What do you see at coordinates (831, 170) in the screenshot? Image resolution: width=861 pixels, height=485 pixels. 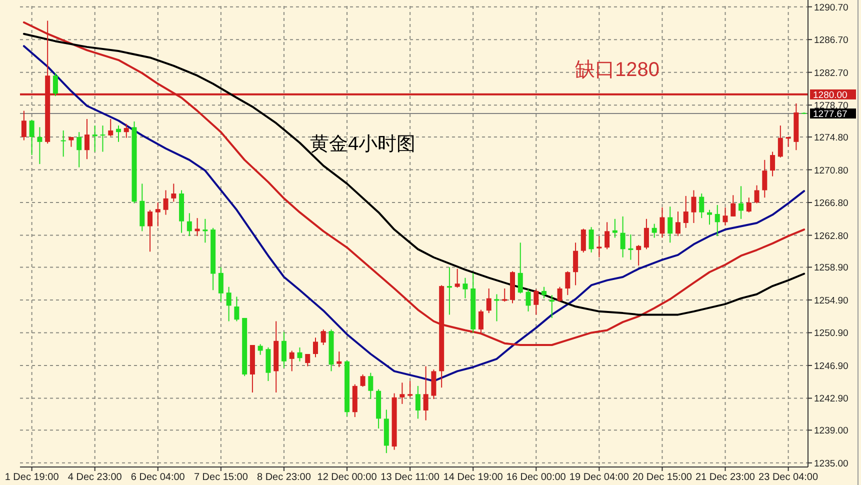 I see `y-tick-label: 1270.80` at bounding box center [831, 170].